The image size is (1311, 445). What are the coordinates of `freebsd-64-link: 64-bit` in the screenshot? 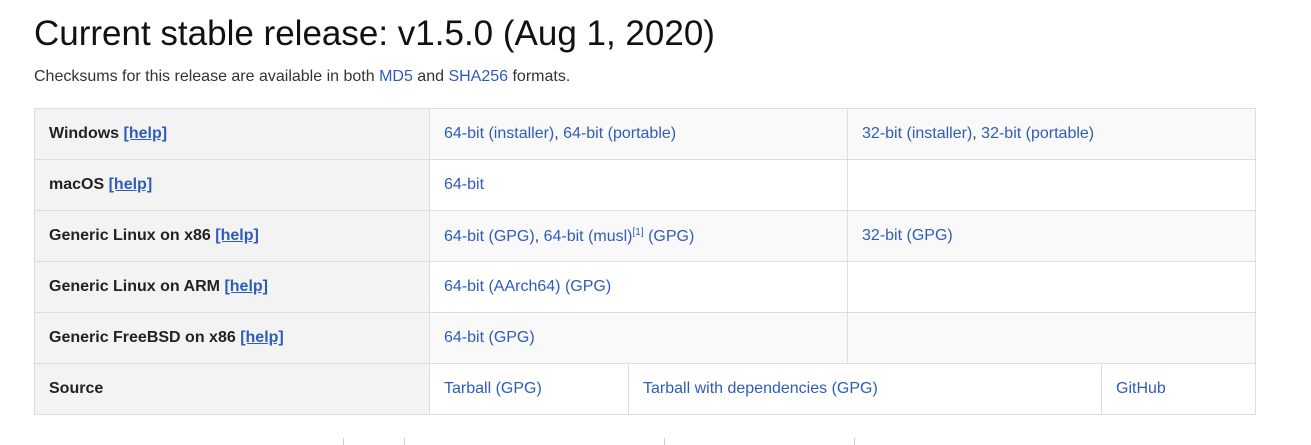 It's located at (464, 337).